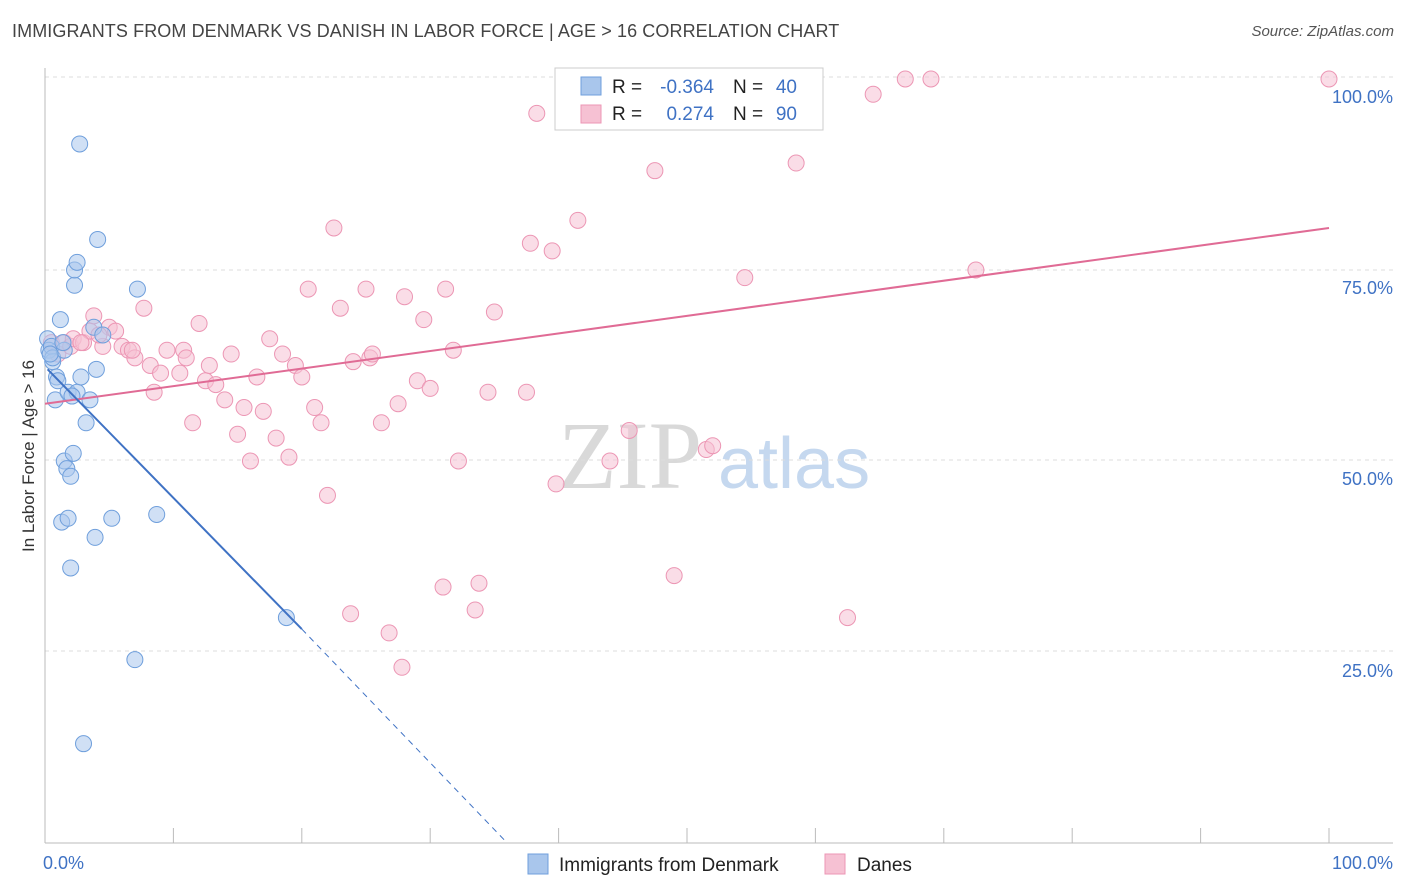 This screenshot has height=892, width=1406. I want to click on legend-swatch-pink, so click(591, 114).